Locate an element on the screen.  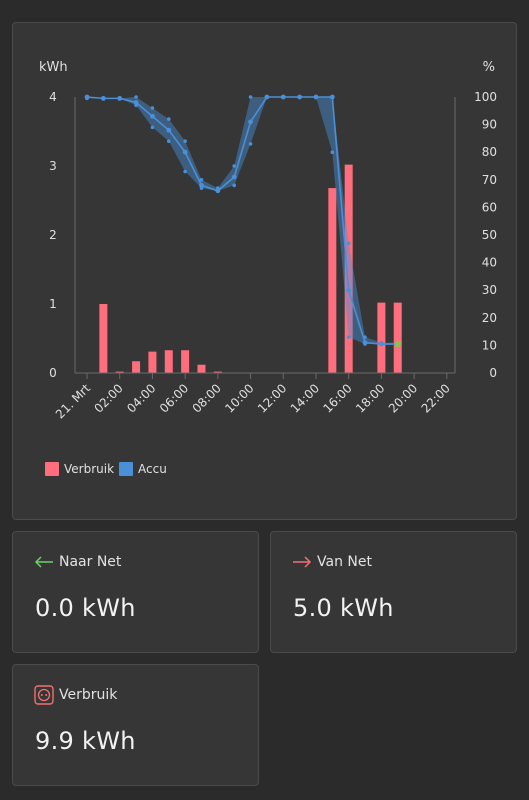
y-tick-right-50: 50 is located at coordinates (489, 235).